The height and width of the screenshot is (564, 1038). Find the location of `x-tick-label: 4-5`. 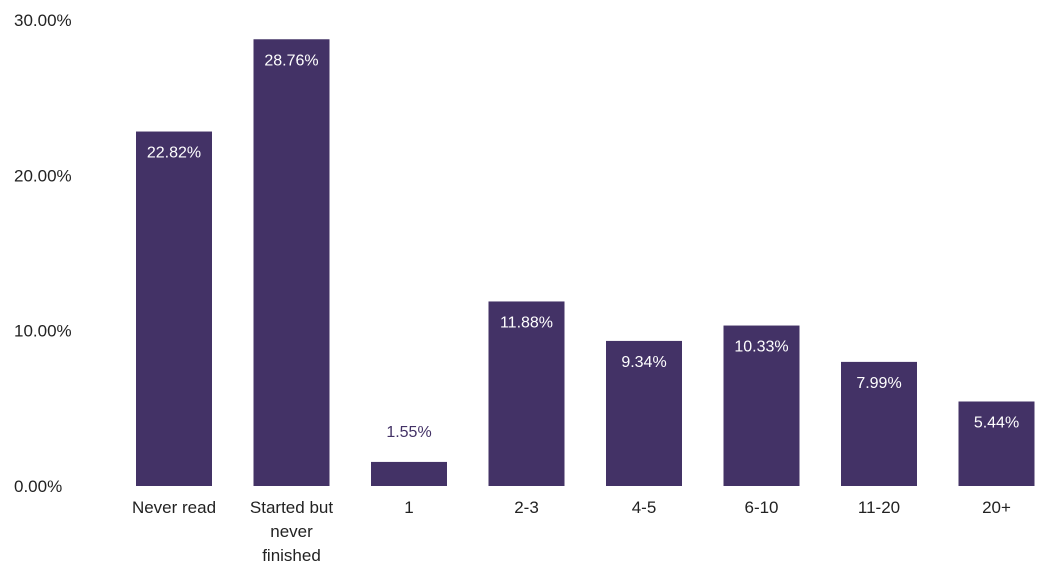

x-tick-label: 4-5 is located at coordinates (644, 507).